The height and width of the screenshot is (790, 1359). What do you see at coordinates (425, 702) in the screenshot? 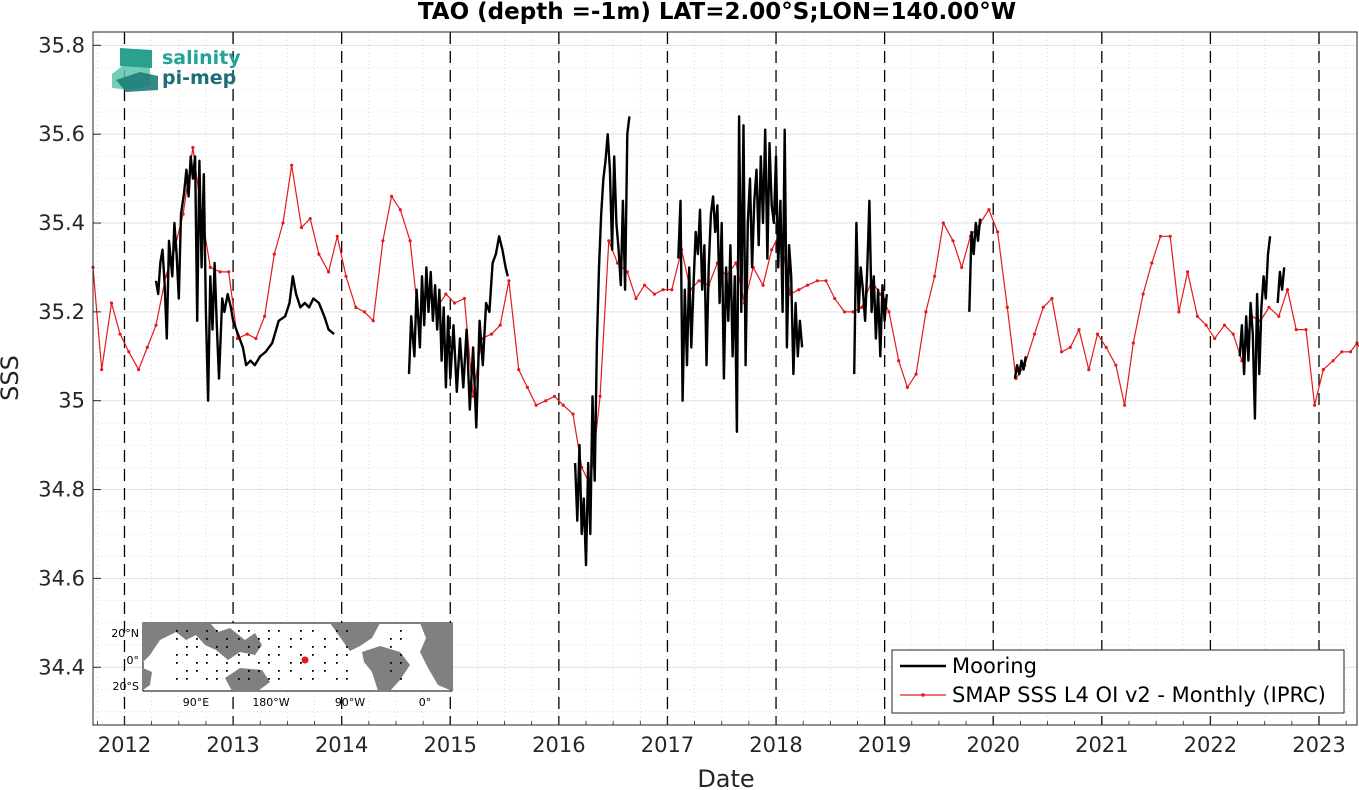
I see `map-lon-label-3: 0°` at bounding box center [425, 702].